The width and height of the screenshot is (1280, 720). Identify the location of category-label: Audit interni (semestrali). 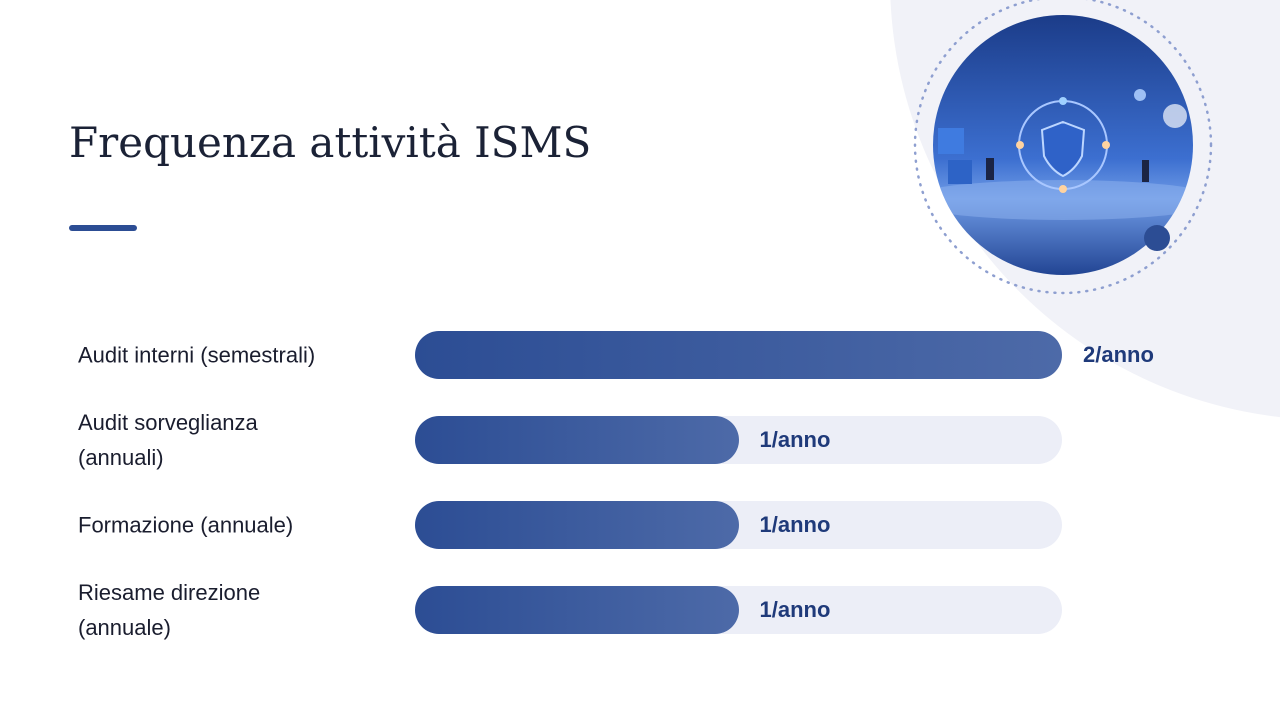
(197, 355).